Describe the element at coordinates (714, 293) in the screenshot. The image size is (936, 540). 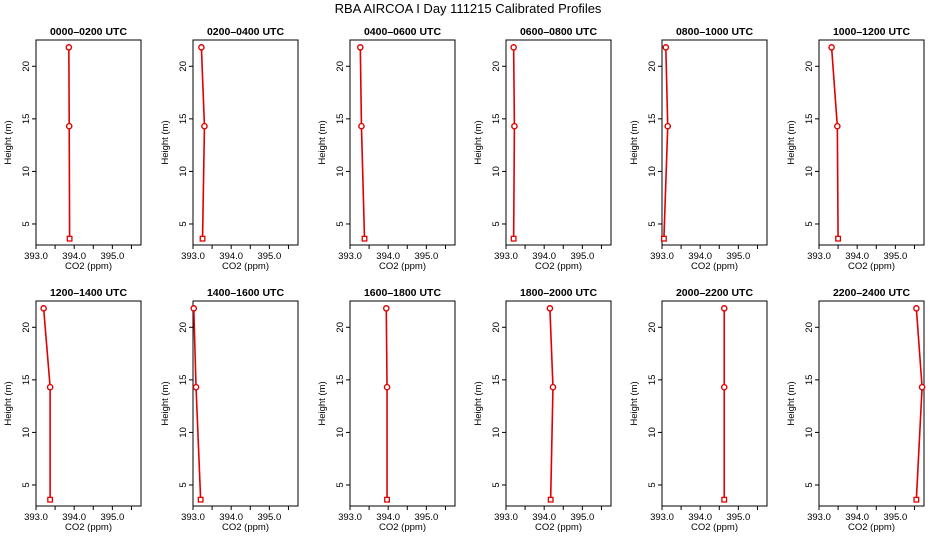
I see `panel-title: 2000–2200 UTC` at that location.